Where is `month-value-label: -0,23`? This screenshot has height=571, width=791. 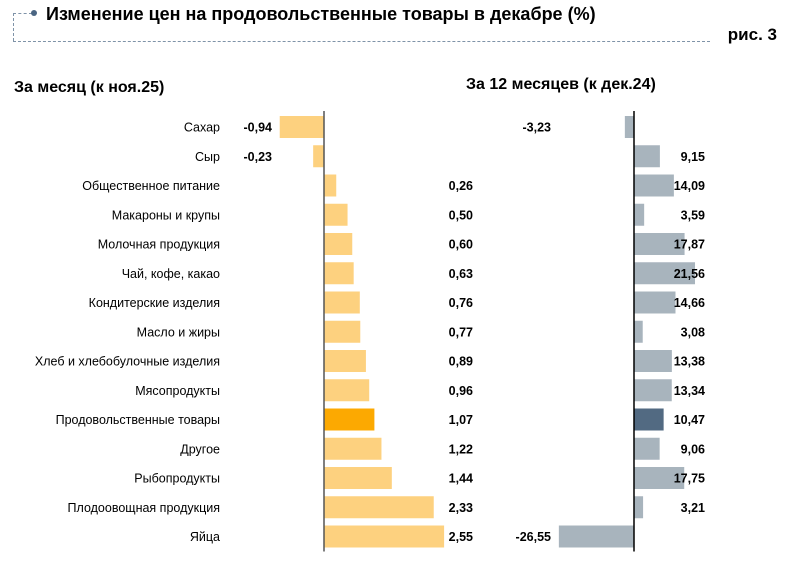
month-value-label: -0,23 is located at coordinates (258, 157).